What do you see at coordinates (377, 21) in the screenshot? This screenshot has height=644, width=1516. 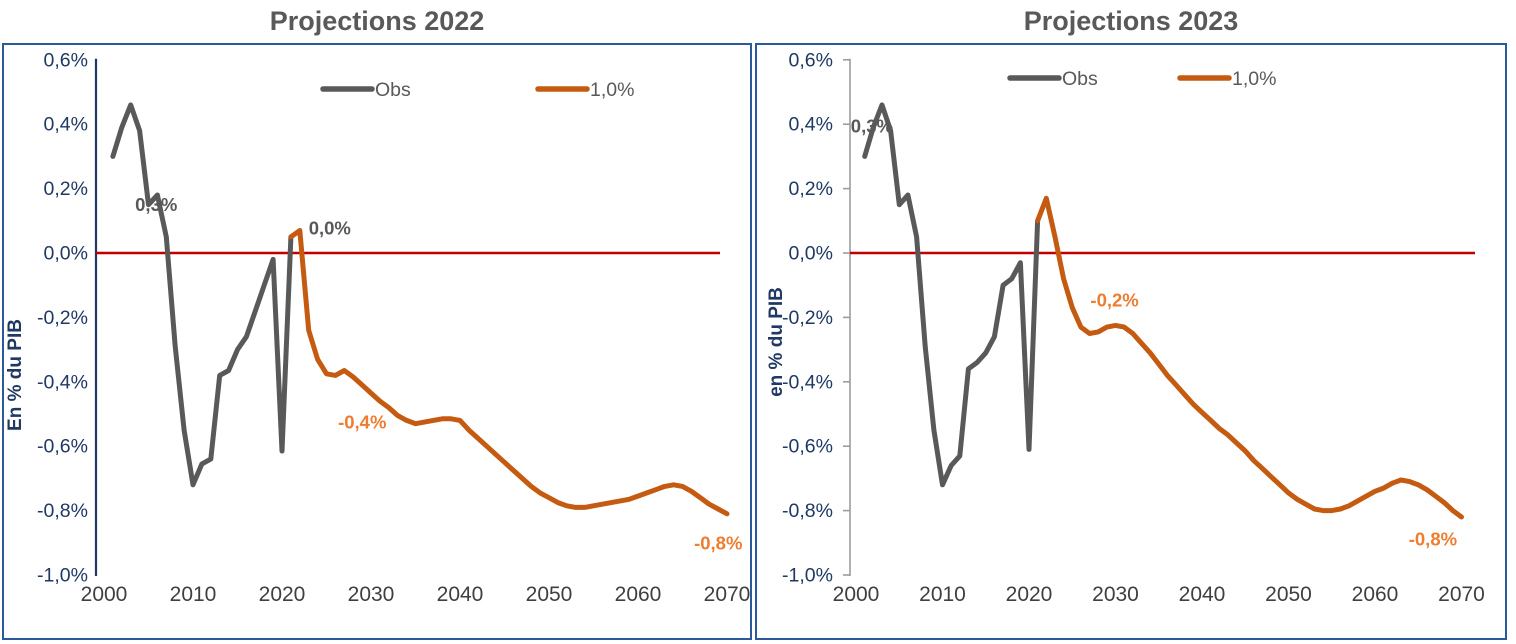 I see `chart-title-2022: Projections 2022` at bounding box center [377, 21].